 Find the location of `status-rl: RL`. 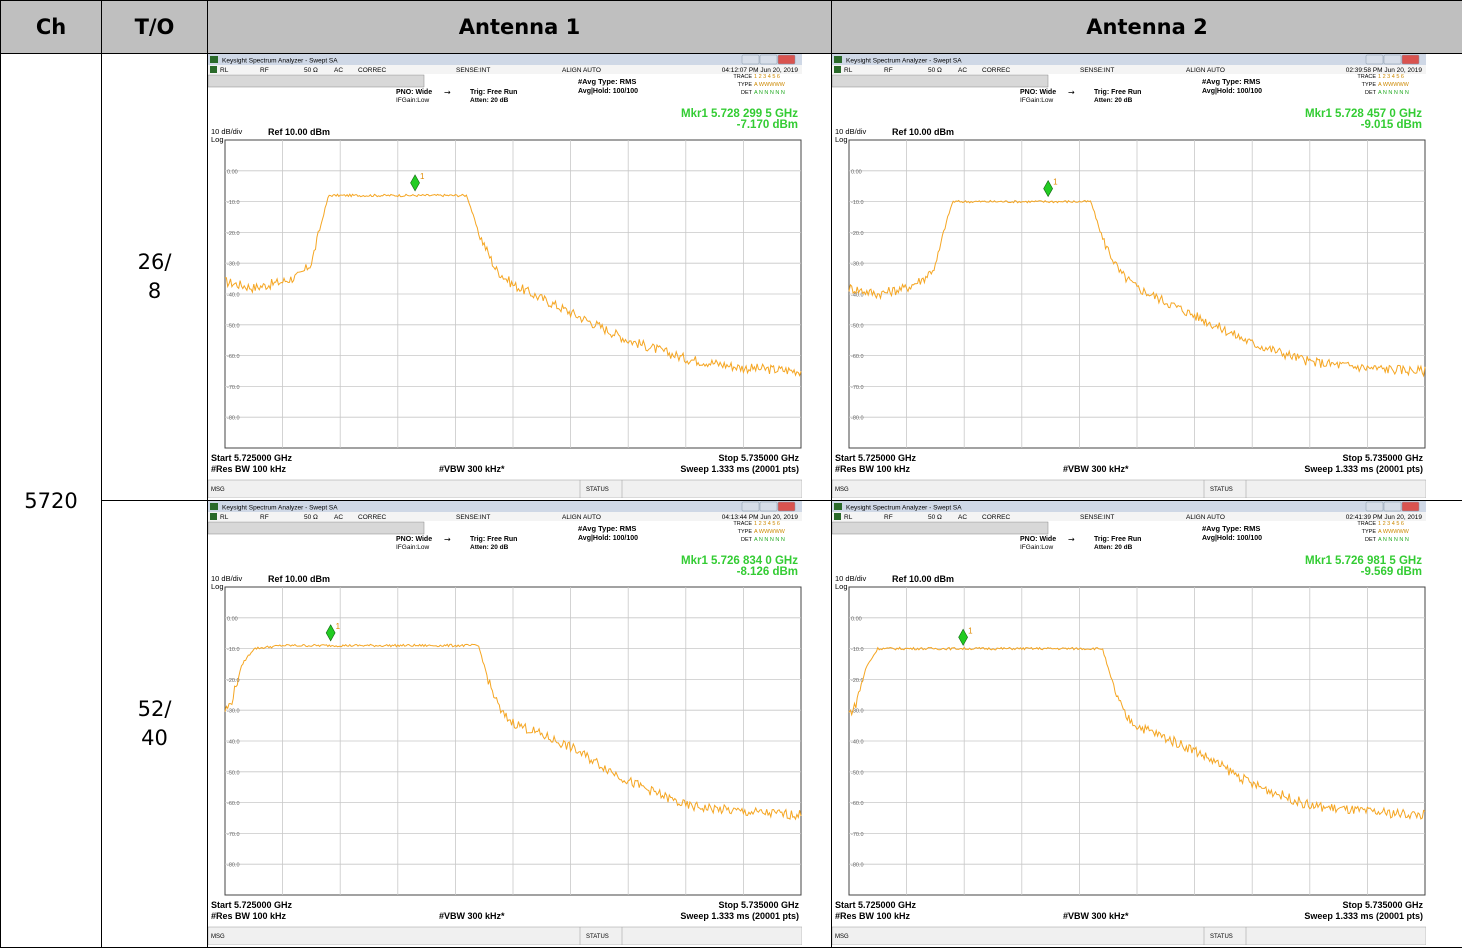

status-rl: RL is located at coordinates (224, 70).